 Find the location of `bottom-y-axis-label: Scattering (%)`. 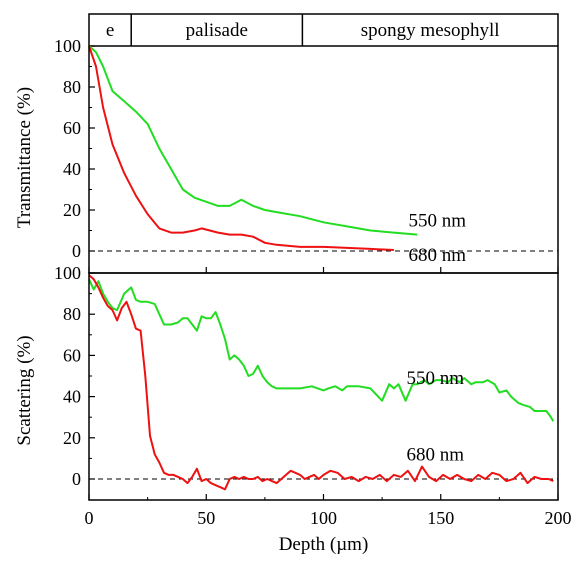

bottom-y-axis-label: Scattering (%) is located at coordinates (24, 390).